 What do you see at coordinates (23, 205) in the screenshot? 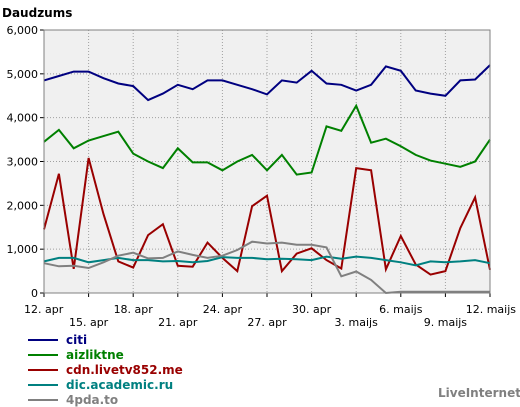
I see `y-tick-label: 2,000` at bounding box center [23, 205].